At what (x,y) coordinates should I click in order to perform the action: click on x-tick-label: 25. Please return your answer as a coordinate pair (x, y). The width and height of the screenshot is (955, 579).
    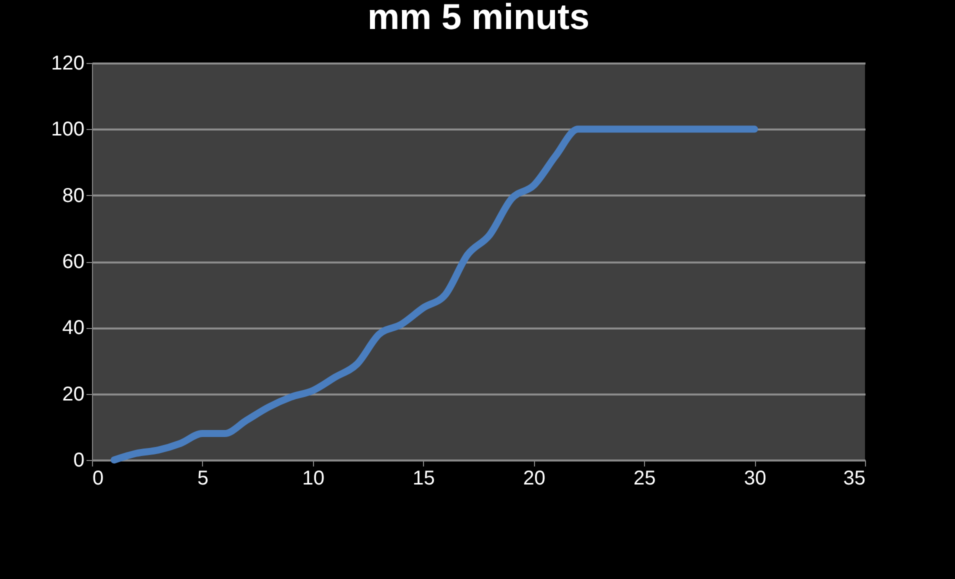
    Looking at the image, I should click on (645, 479).